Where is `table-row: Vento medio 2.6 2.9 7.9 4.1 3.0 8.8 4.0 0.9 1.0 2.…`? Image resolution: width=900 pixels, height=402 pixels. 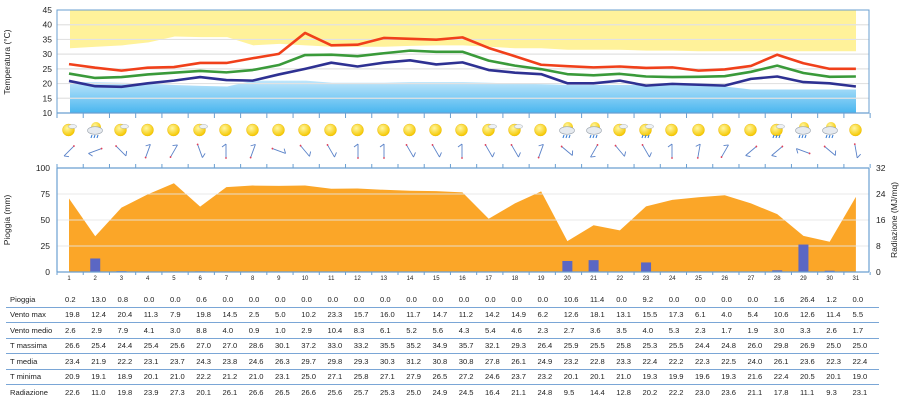 table-row: Vento medio 2.6 2.9 7.9 4.1 3.0 8.8 4.0 0.9 1.0 2.… is located at coordinates (442, 330).